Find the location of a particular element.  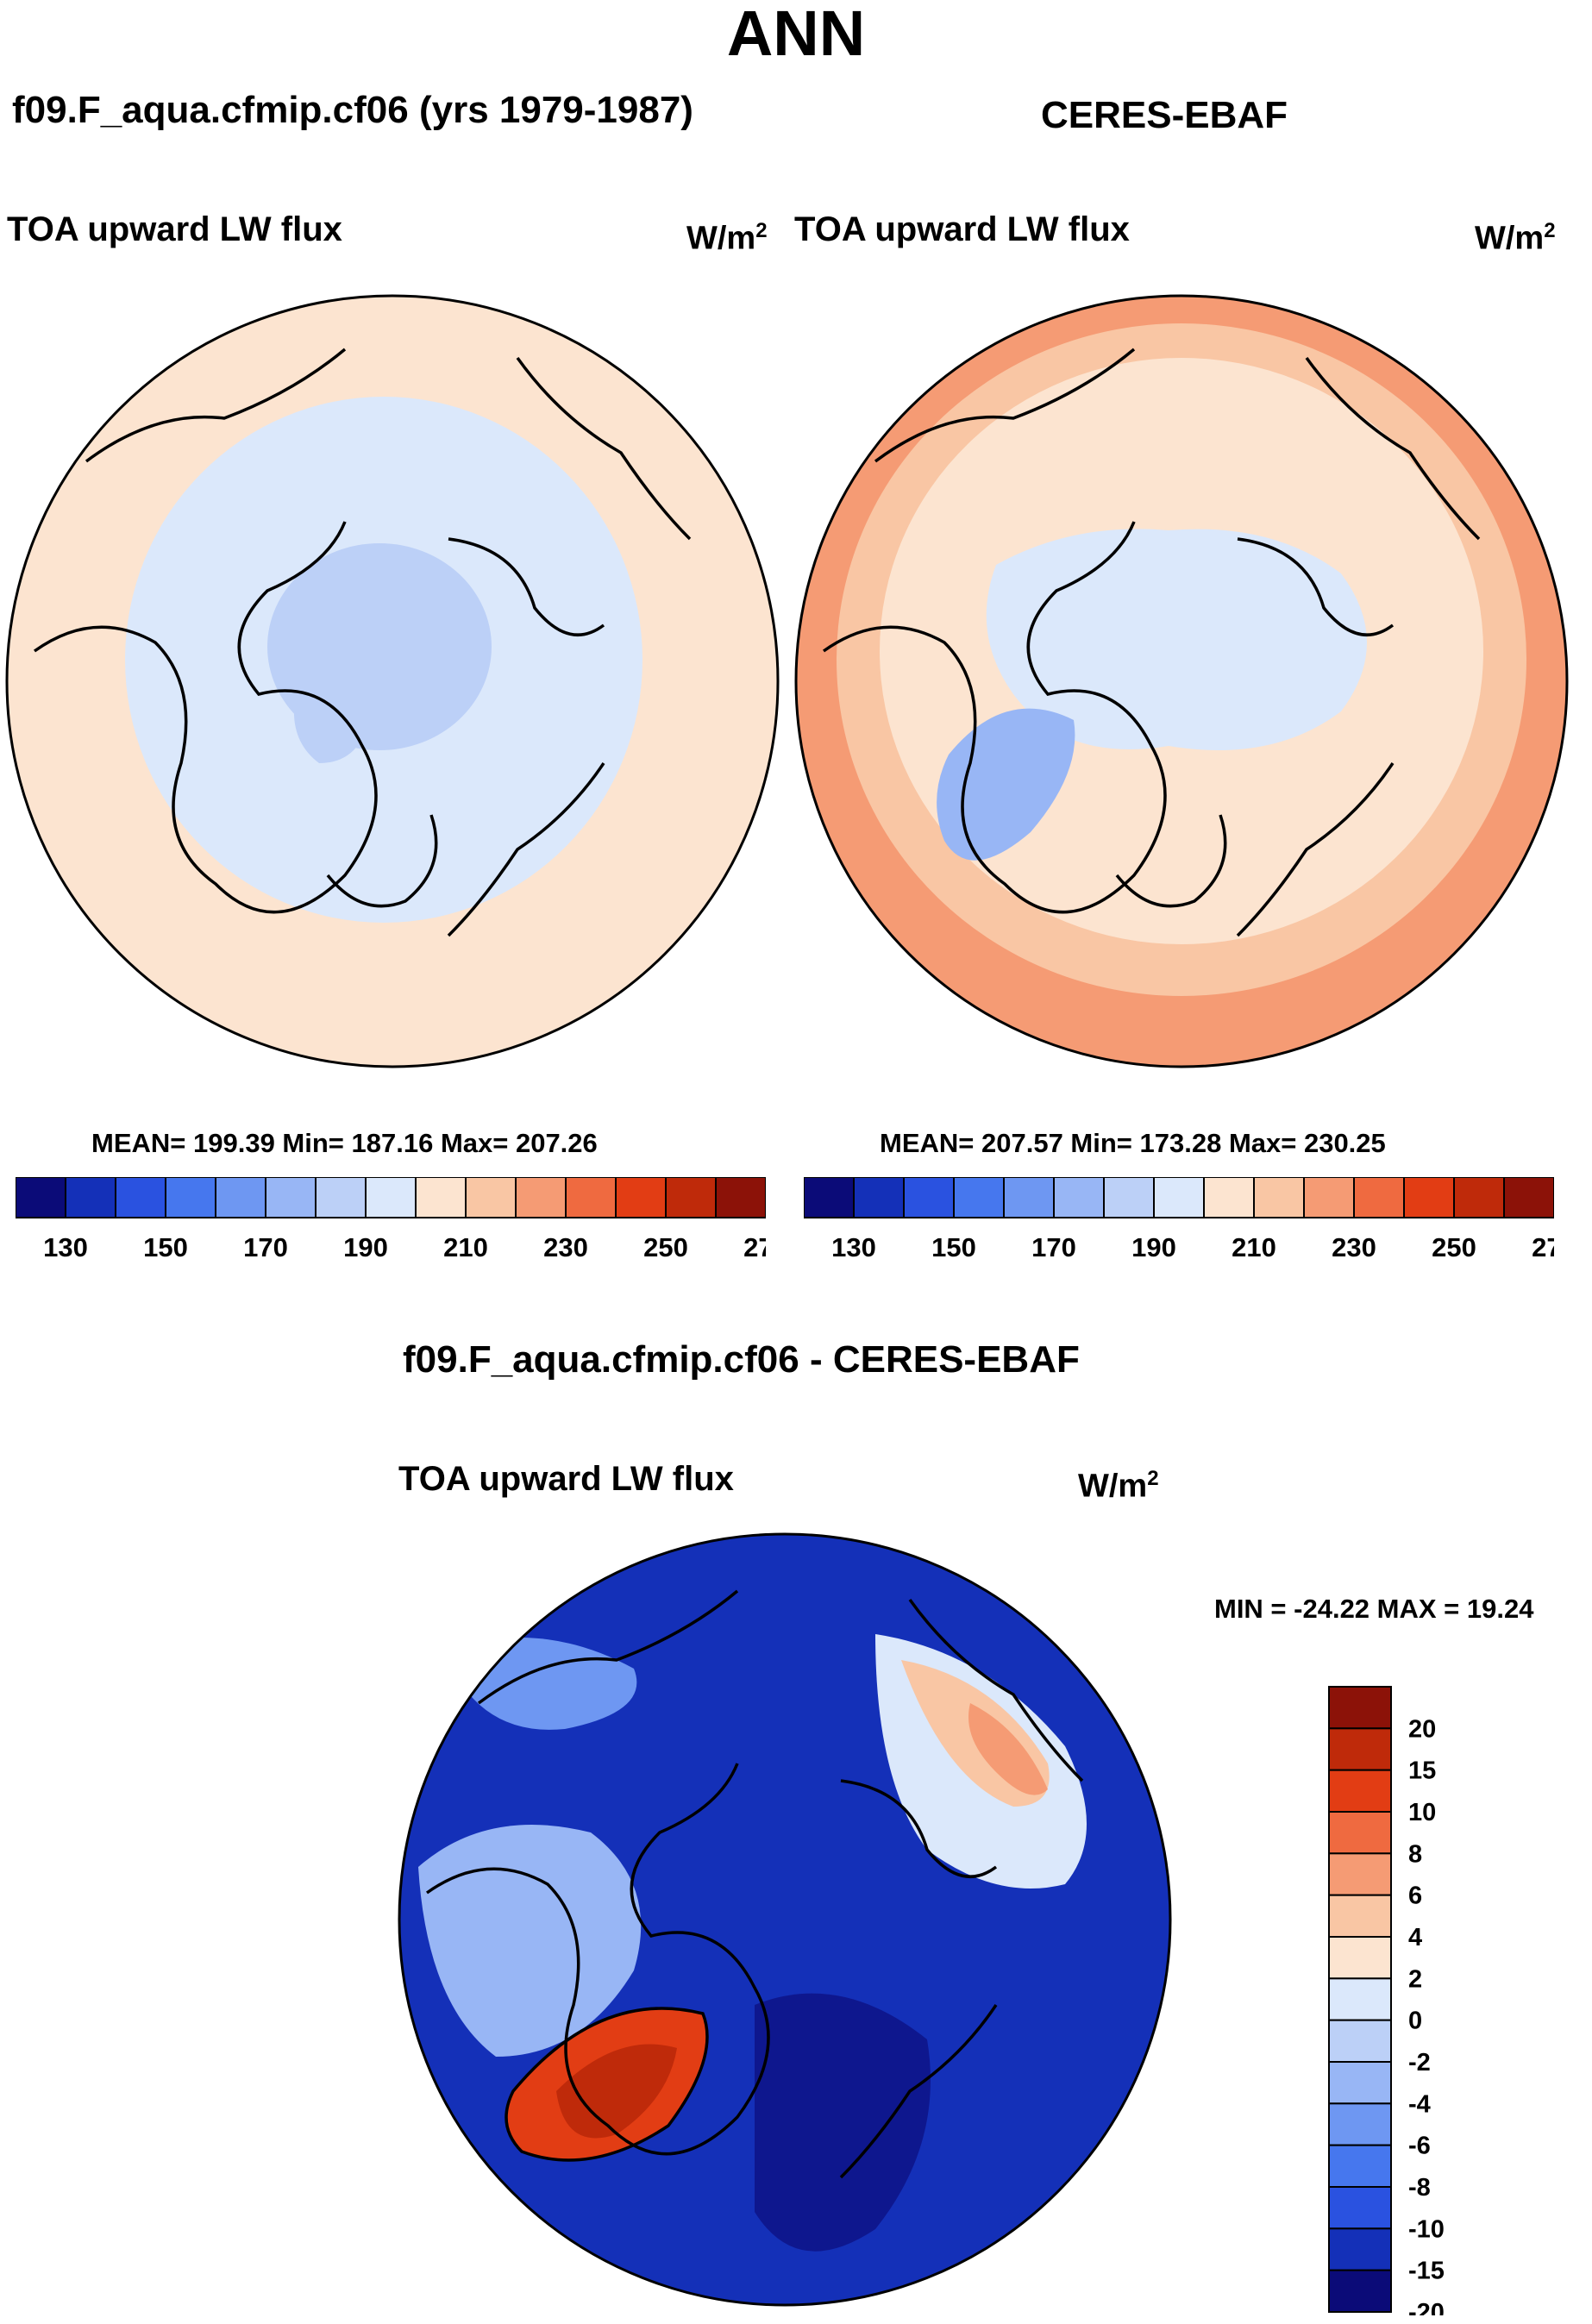

diff-region-northamerica is located at coordinates (530, 1941).